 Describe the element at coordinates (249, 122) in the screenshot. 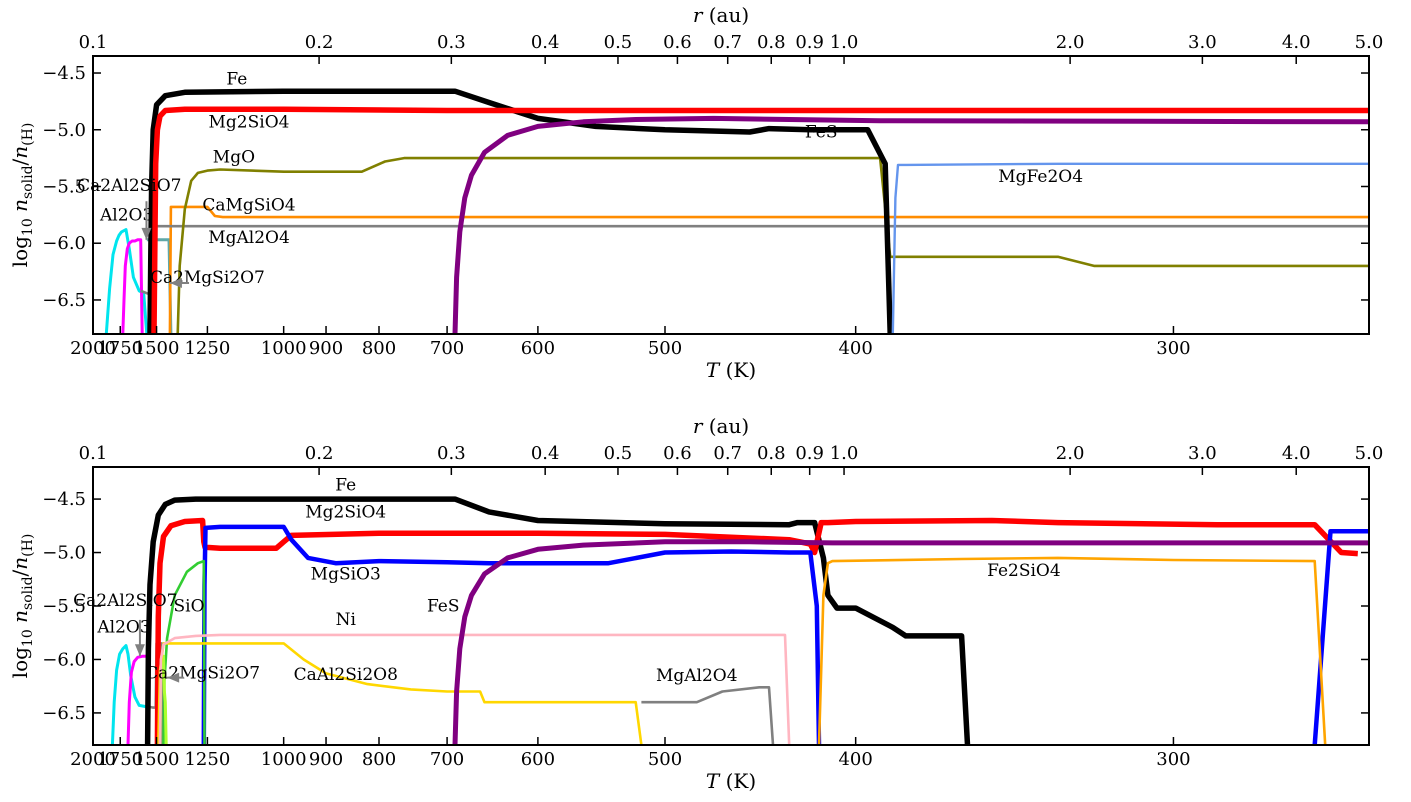

I see `series-label-mg2sio4: Mg2SiO4` at that location.